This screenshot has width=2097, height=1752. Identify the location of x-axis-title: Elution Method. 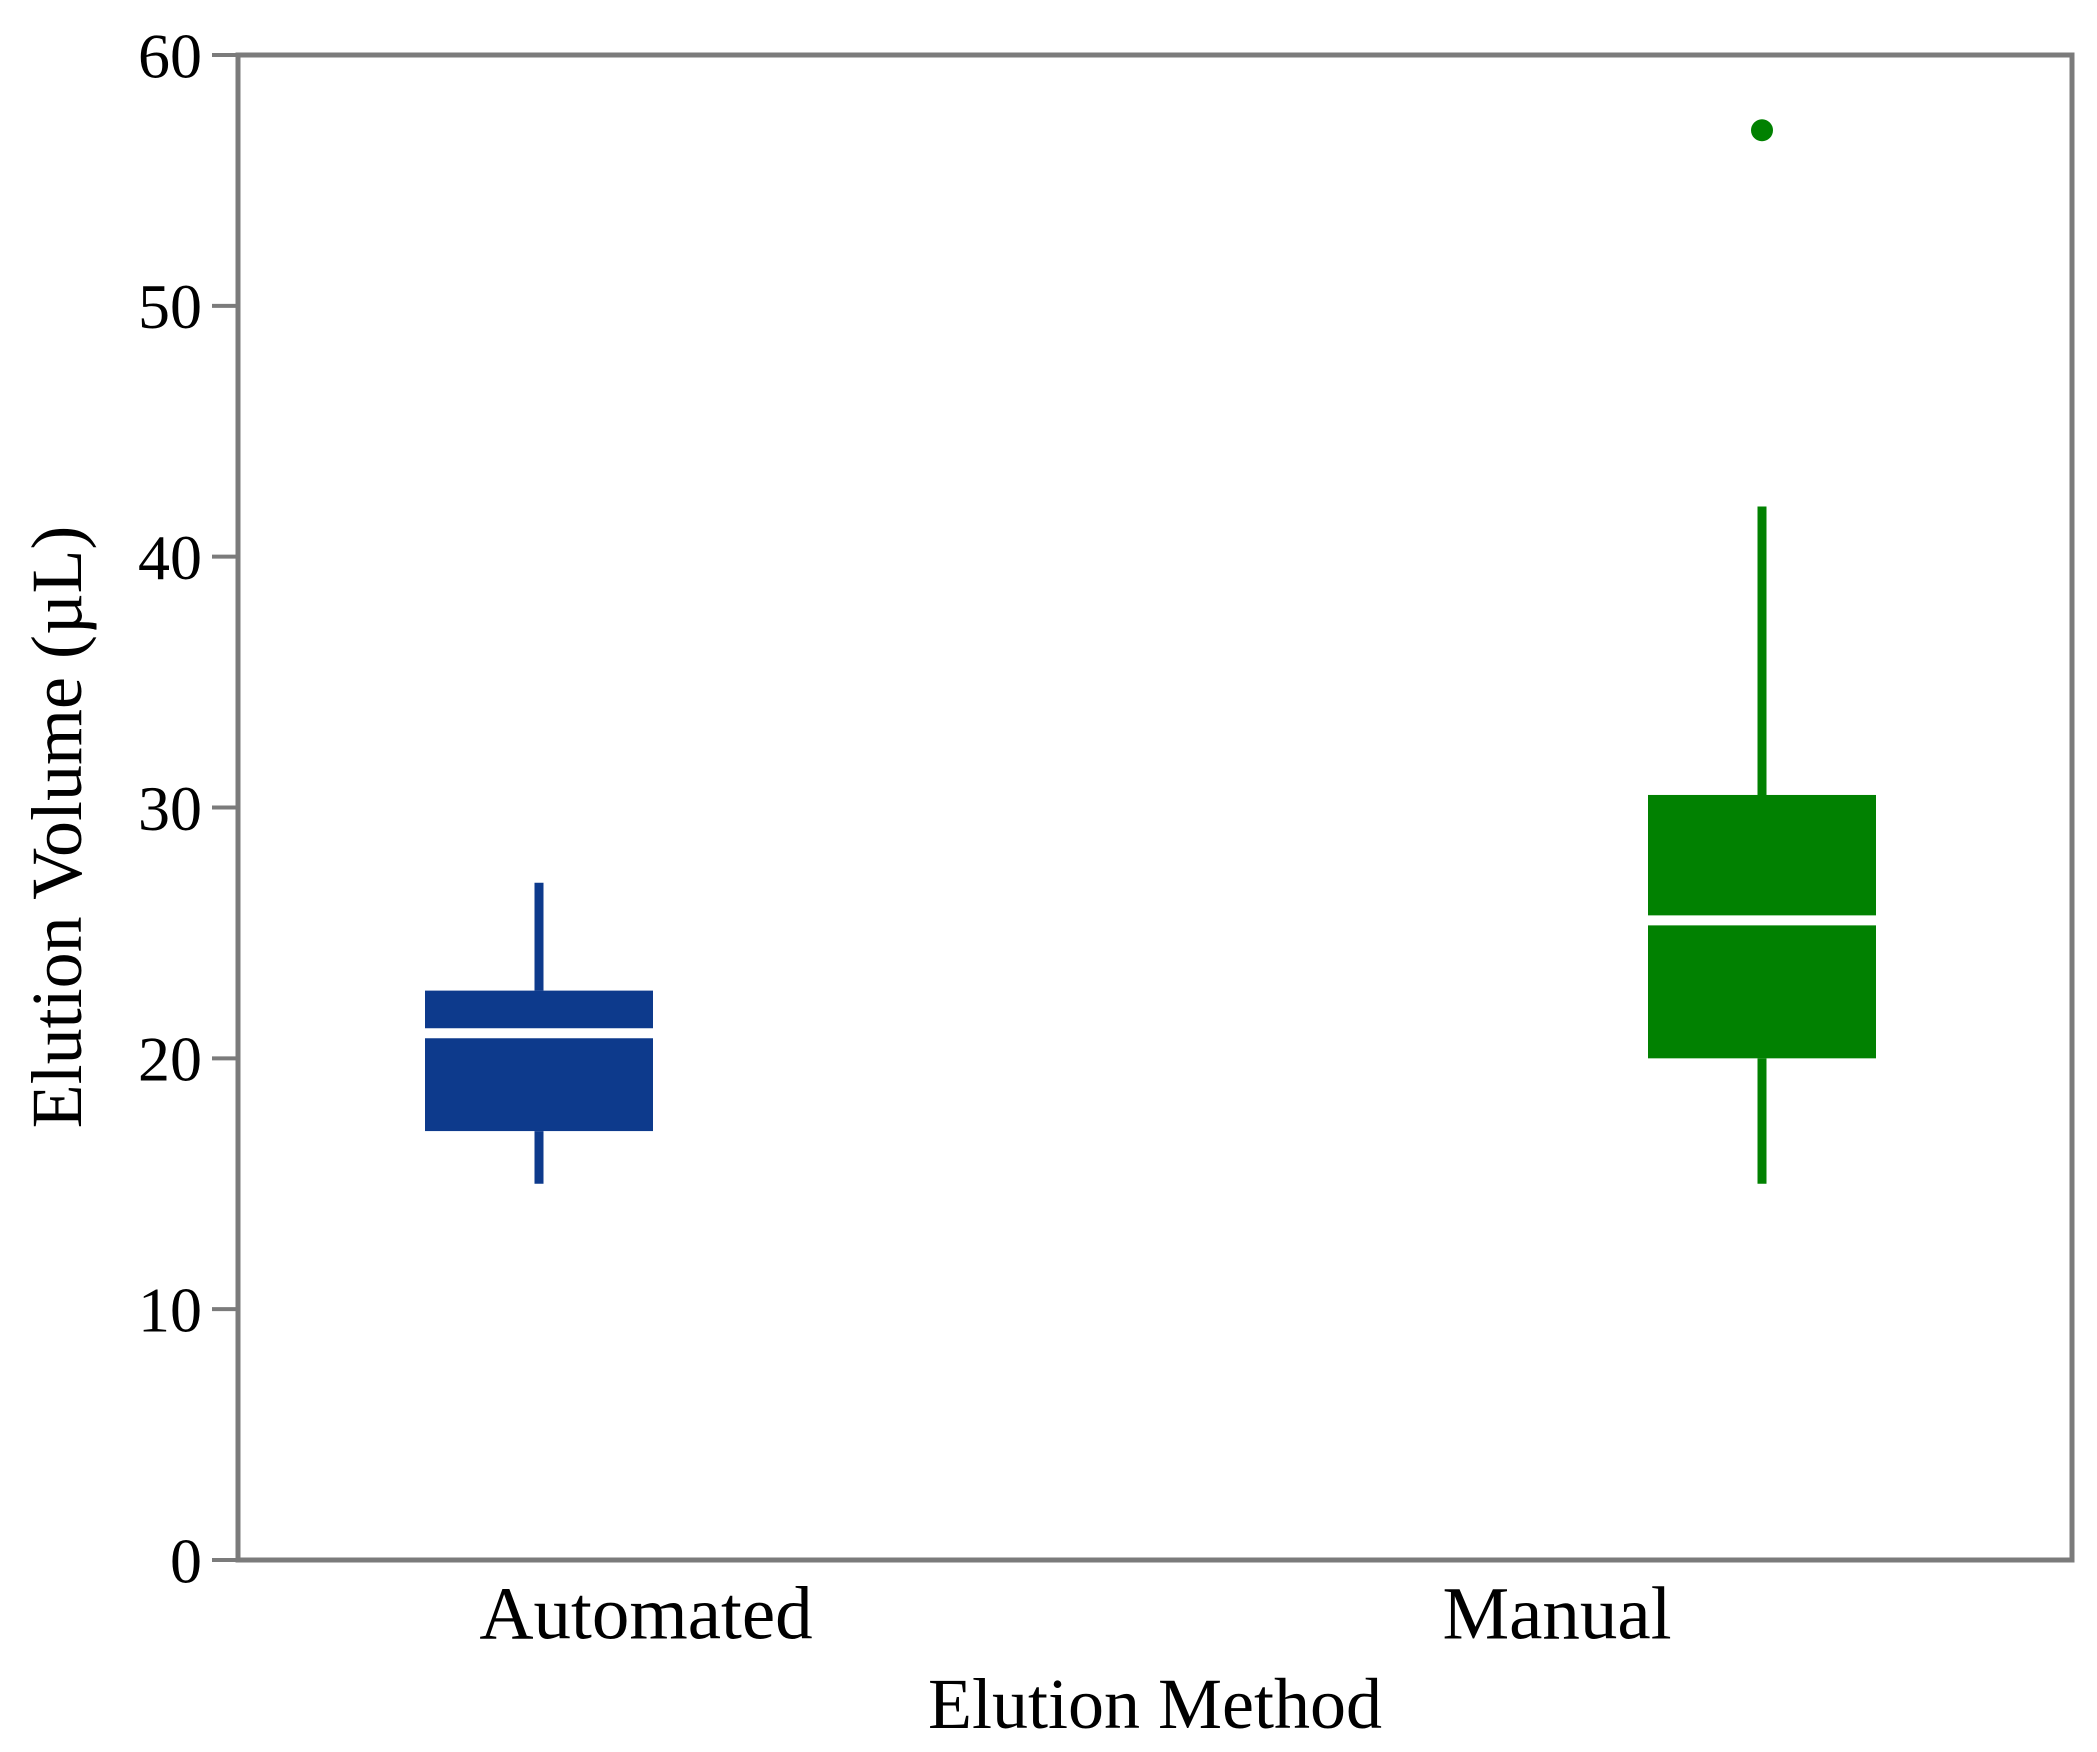
(1155, 1704).